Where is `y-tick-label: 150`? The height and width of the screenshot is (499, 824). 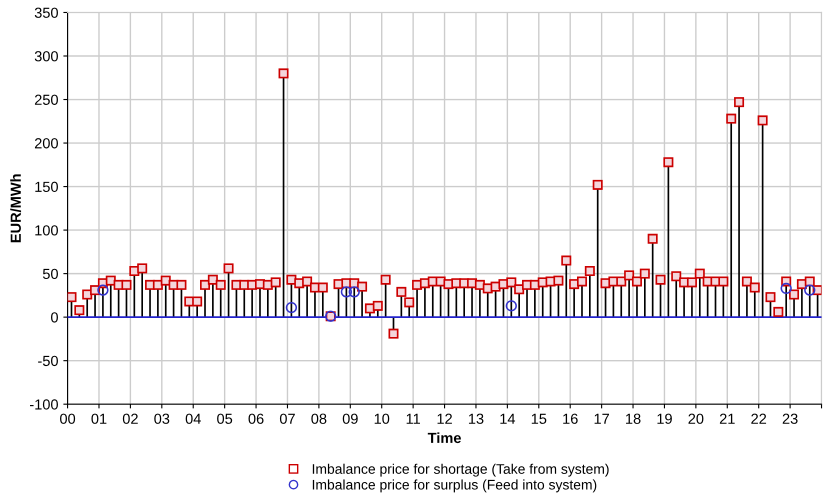 y-tick-label: 150 is located at coordinates (46, 187).